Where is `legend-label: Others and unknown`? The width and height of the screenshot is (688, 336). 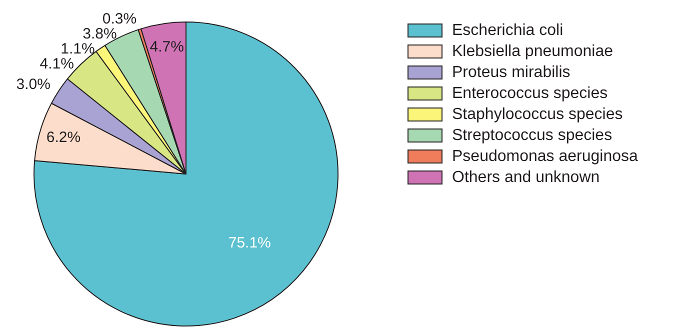
legend-label: Others and unknown is located at coordinates (526, 177).